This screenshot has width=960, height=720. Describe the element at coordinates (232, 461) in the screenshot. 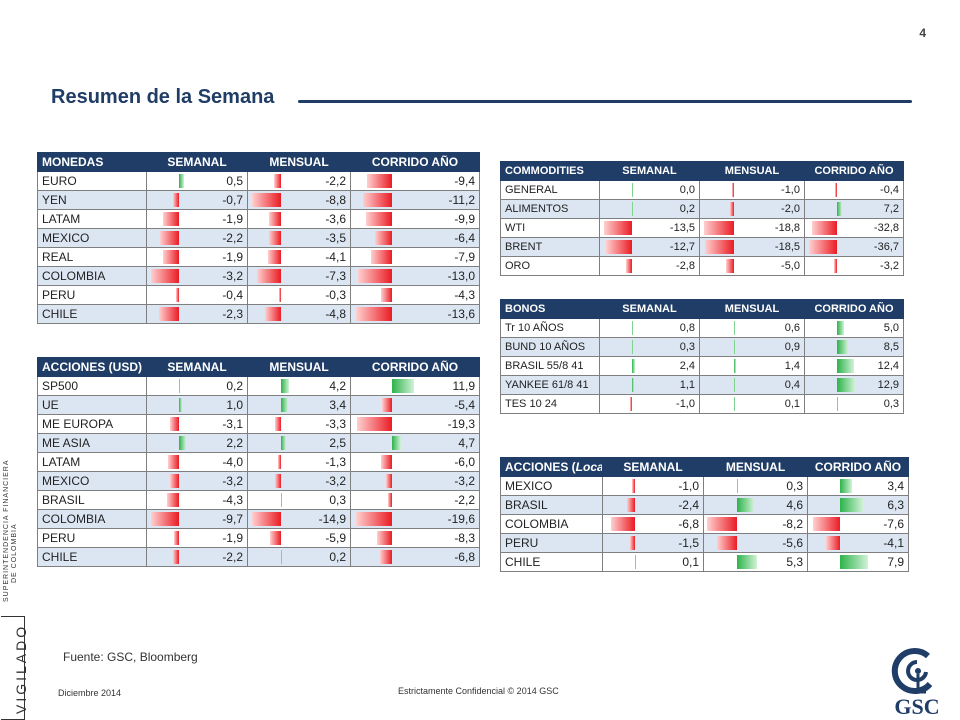

I see `value-text: -4,0` at that location.